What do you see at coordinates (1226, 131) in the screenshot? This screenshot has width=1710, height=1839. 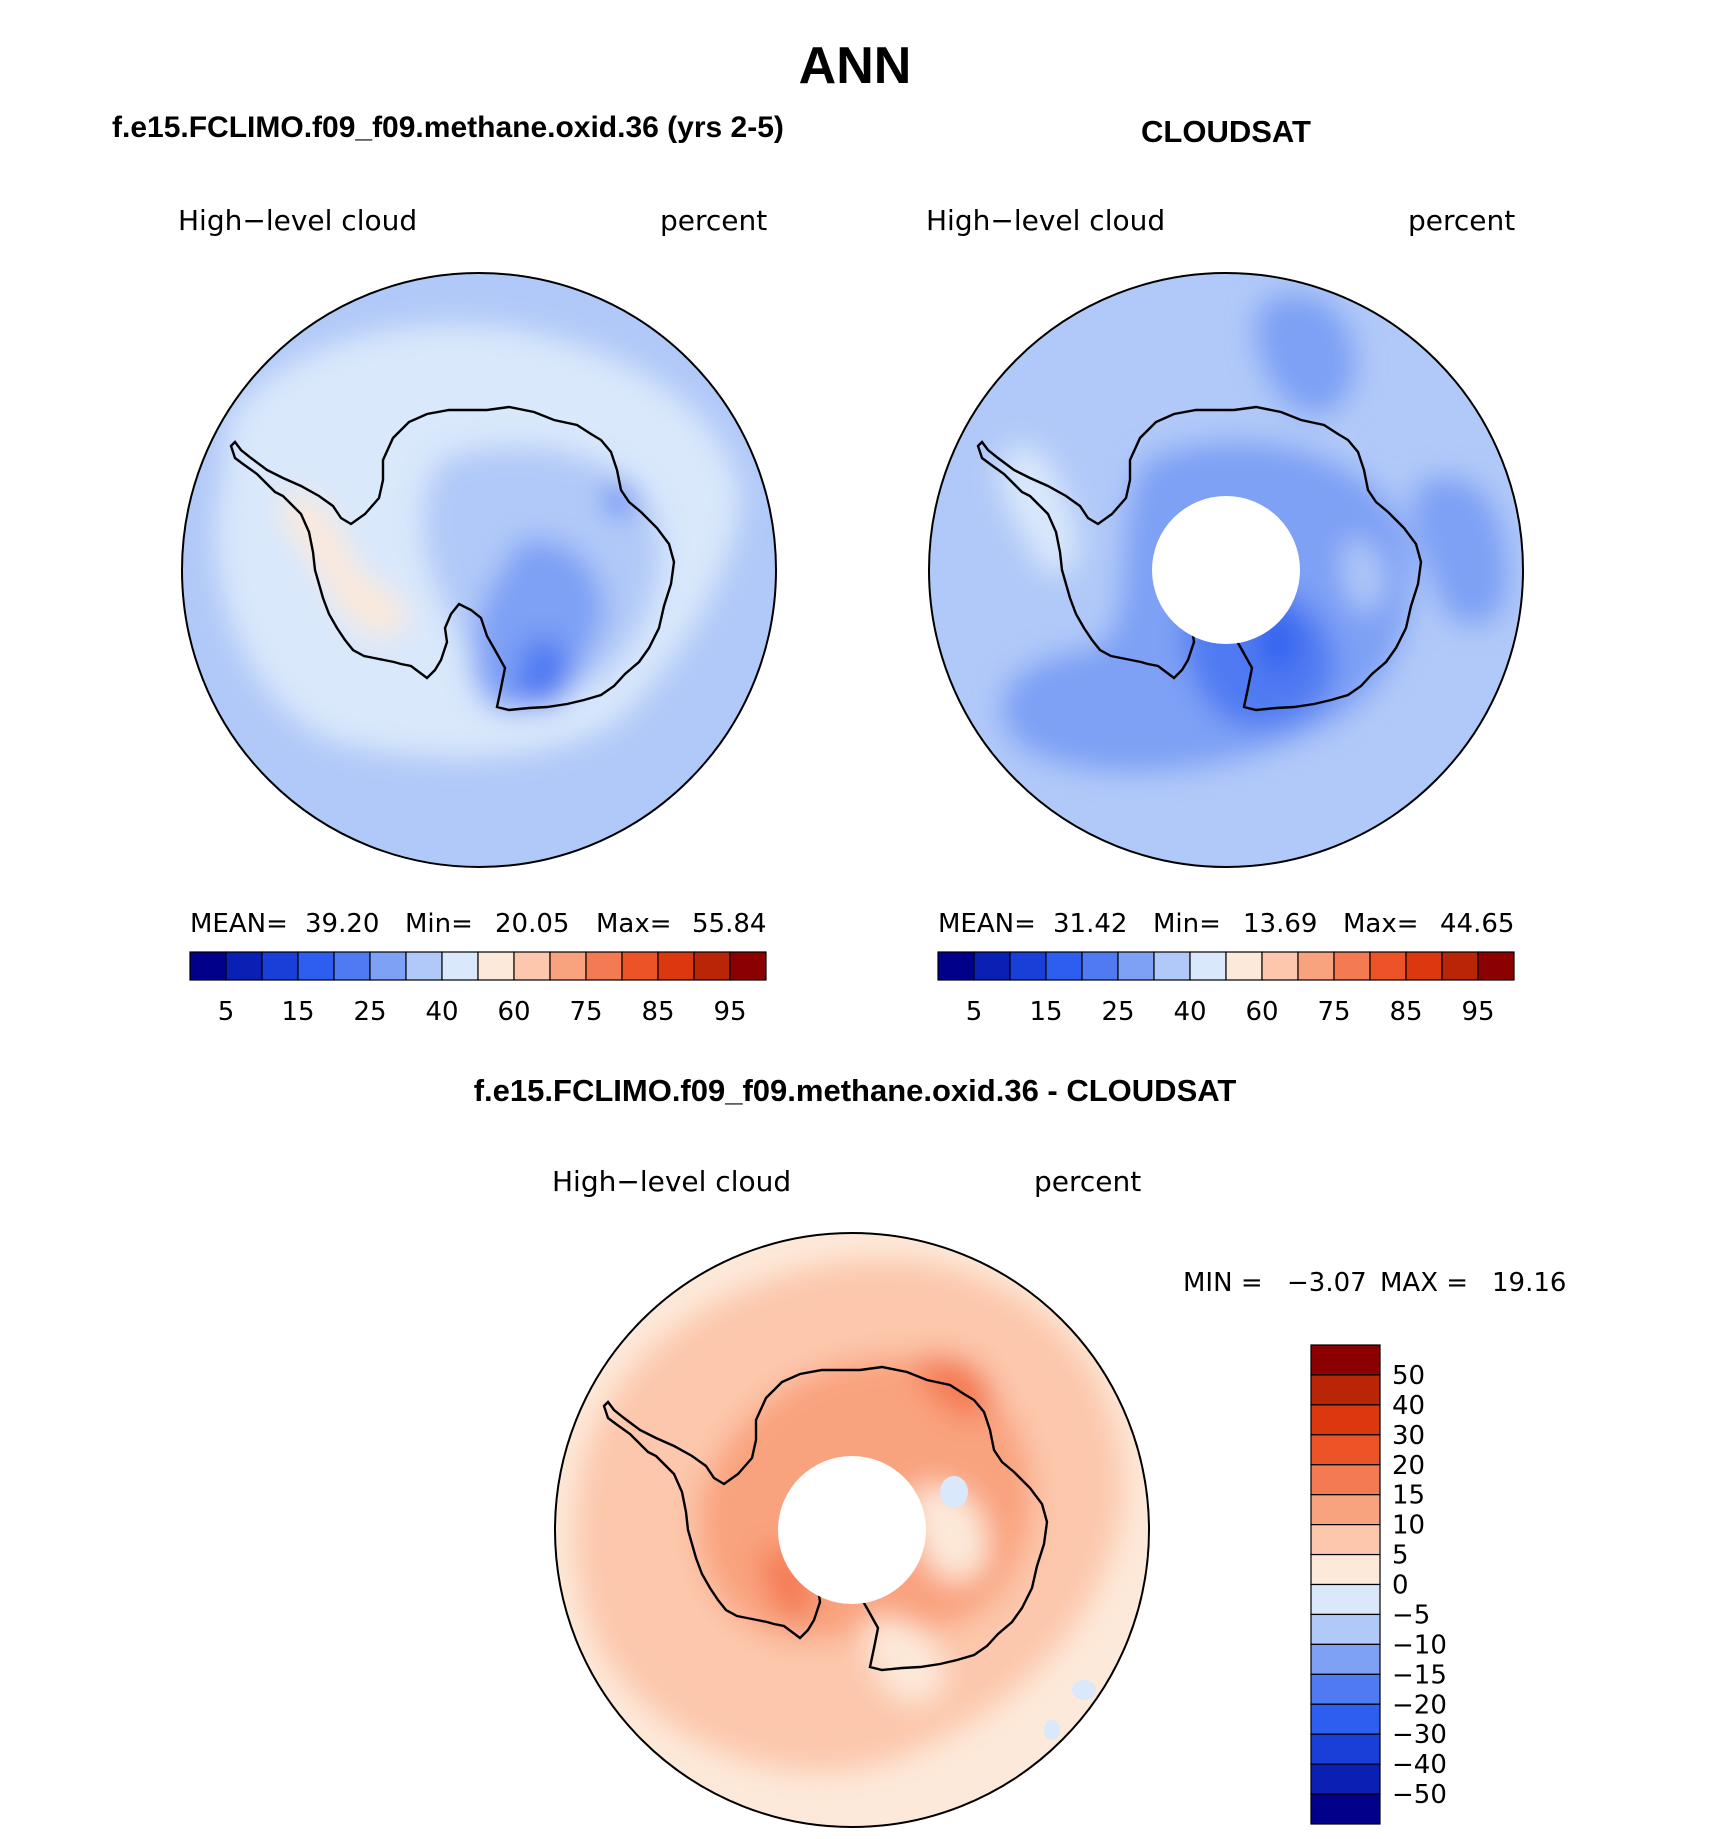 I see `panel-obs-title: CLOUDSAT` at bounding box center [1226, 131].